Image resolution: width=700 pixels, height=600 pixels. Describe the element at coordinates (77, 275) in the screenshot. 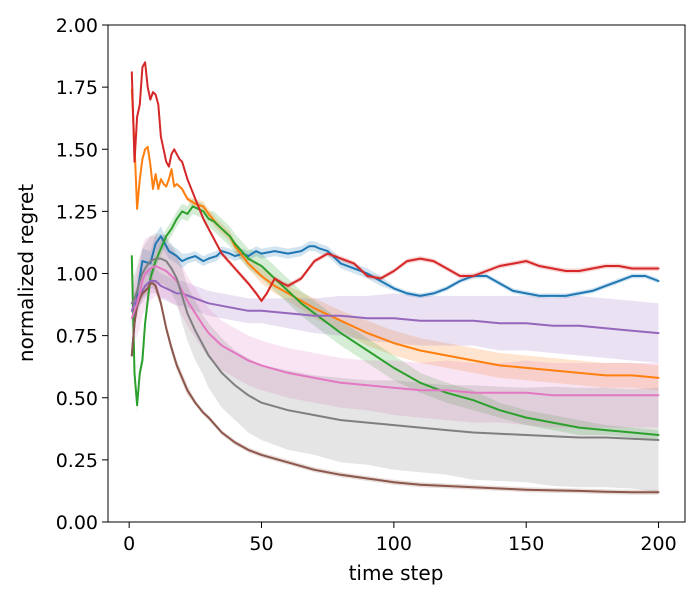

I see `y-tick-label: 1.00` at that location.